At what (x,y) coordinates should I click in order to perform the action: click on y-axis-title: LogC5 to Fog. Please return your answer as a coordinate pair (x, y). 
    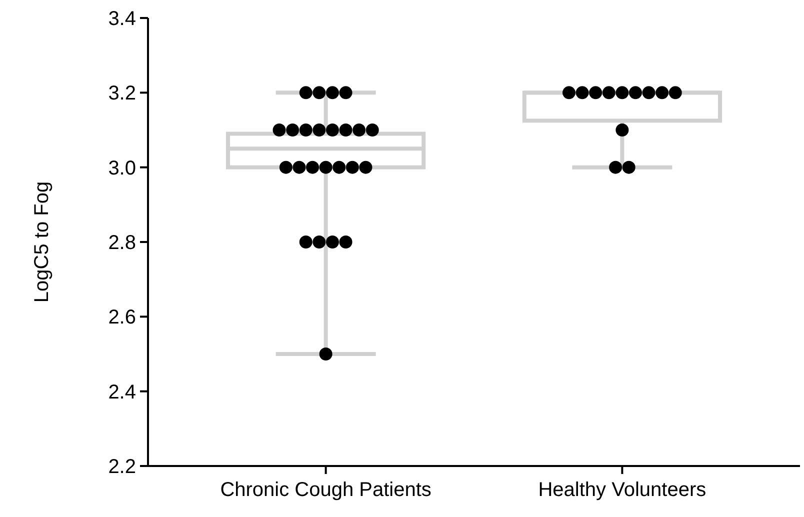
    Looking at the image, I should click on (42, 242).